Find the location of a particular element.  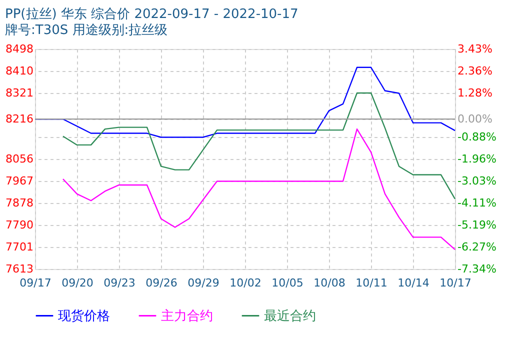

x-tick-label: 10/17 is located at coordinates (456, 283).